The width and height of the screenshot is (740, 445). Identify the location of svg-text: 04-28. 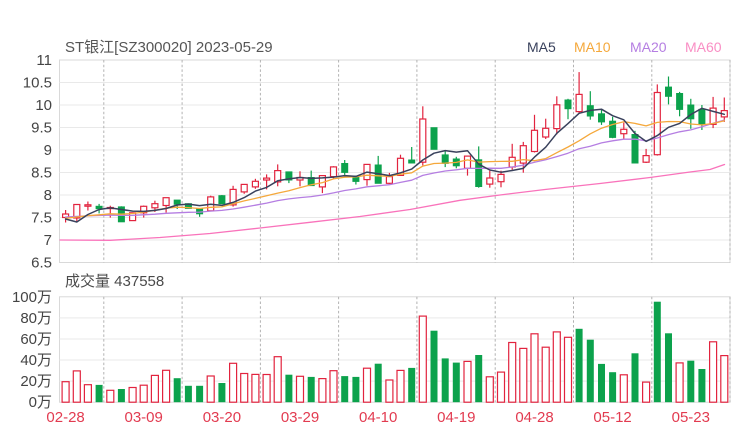
(534, 417).